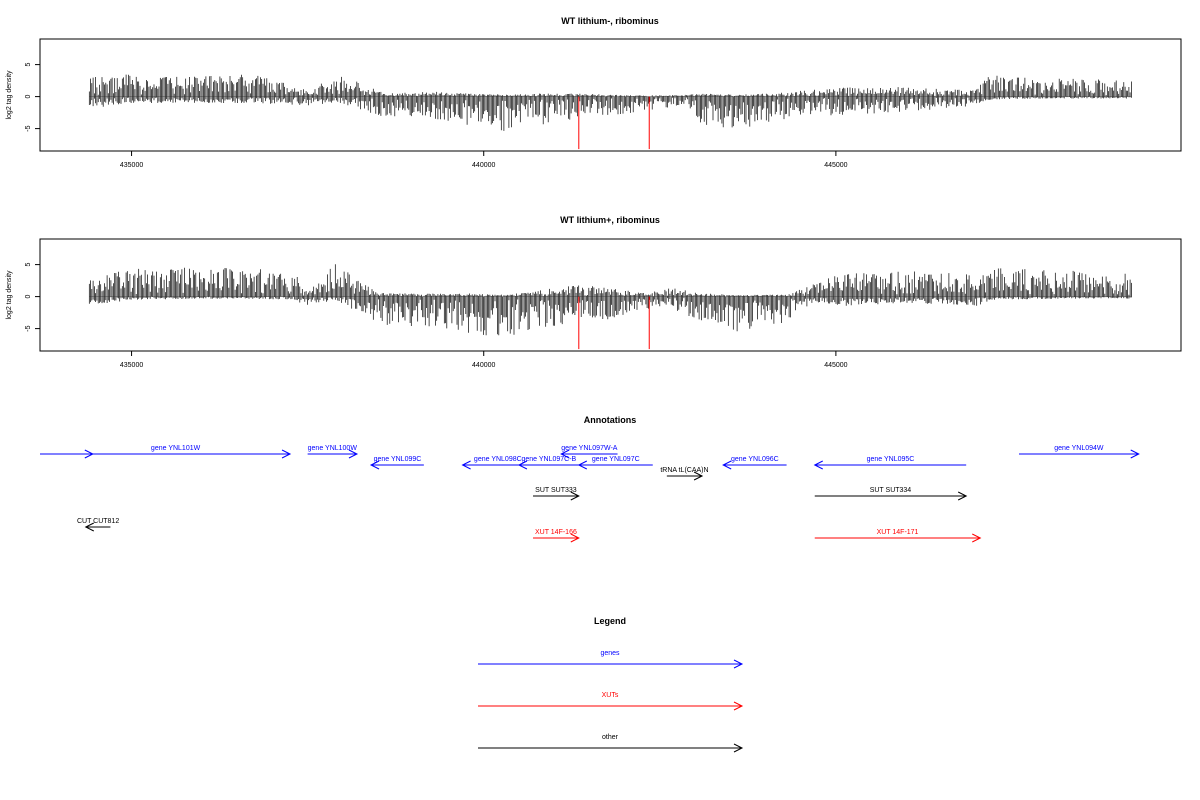  I want to click on annotation-feature: gene YNL097C, so click(615, 463).